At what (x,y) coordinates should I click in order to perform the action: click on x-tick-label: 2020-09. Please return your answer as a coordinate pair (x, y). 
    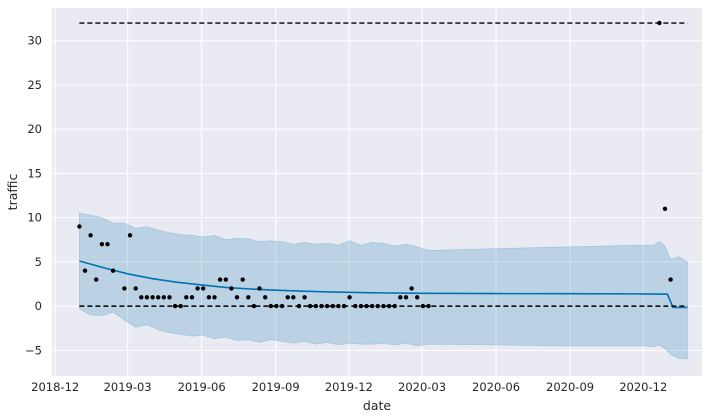
    Looking at the image, I should click on (570, 387).